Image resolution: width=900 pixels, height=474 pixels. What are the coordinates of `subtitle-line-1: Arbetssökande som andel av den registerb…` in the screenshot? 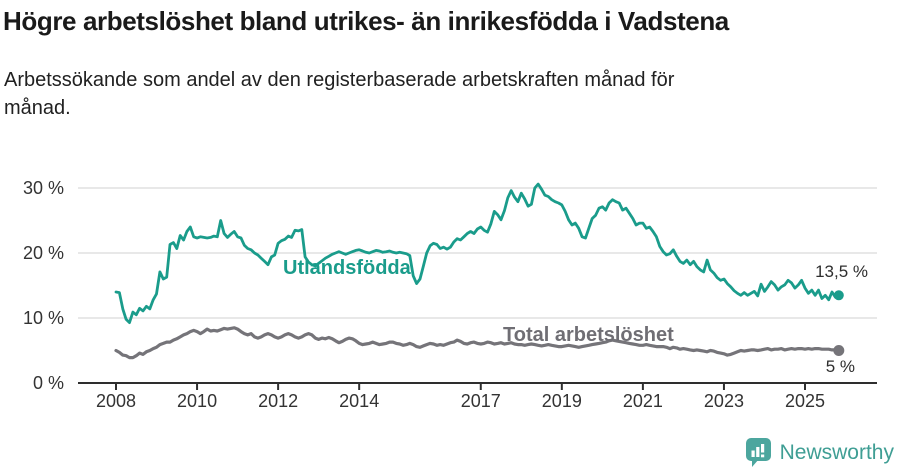 It's located at (339, 80).